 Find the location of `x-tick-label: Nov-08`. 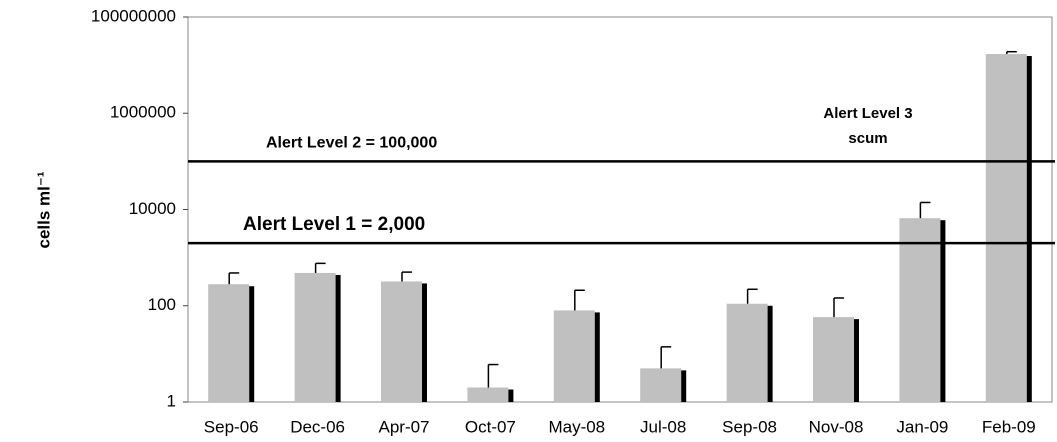

x-tick-label: Nov-08 is located at coordinates (836, 426).